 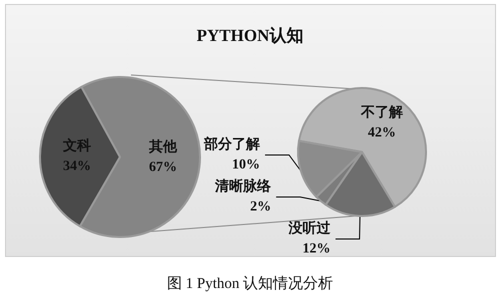 I want to click on data-label: 10%, so click(x=246, y=165).